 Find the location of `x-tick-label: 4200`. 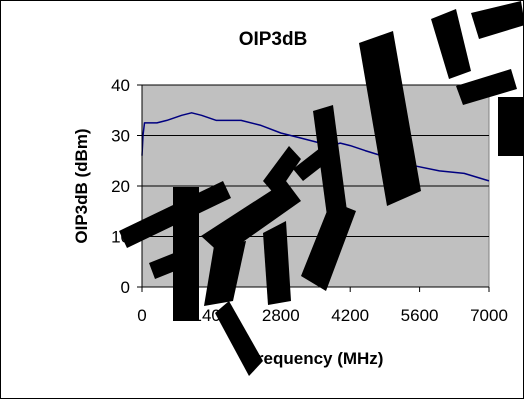

x-tick-label: 4200 is located at coordinates (350, 315).